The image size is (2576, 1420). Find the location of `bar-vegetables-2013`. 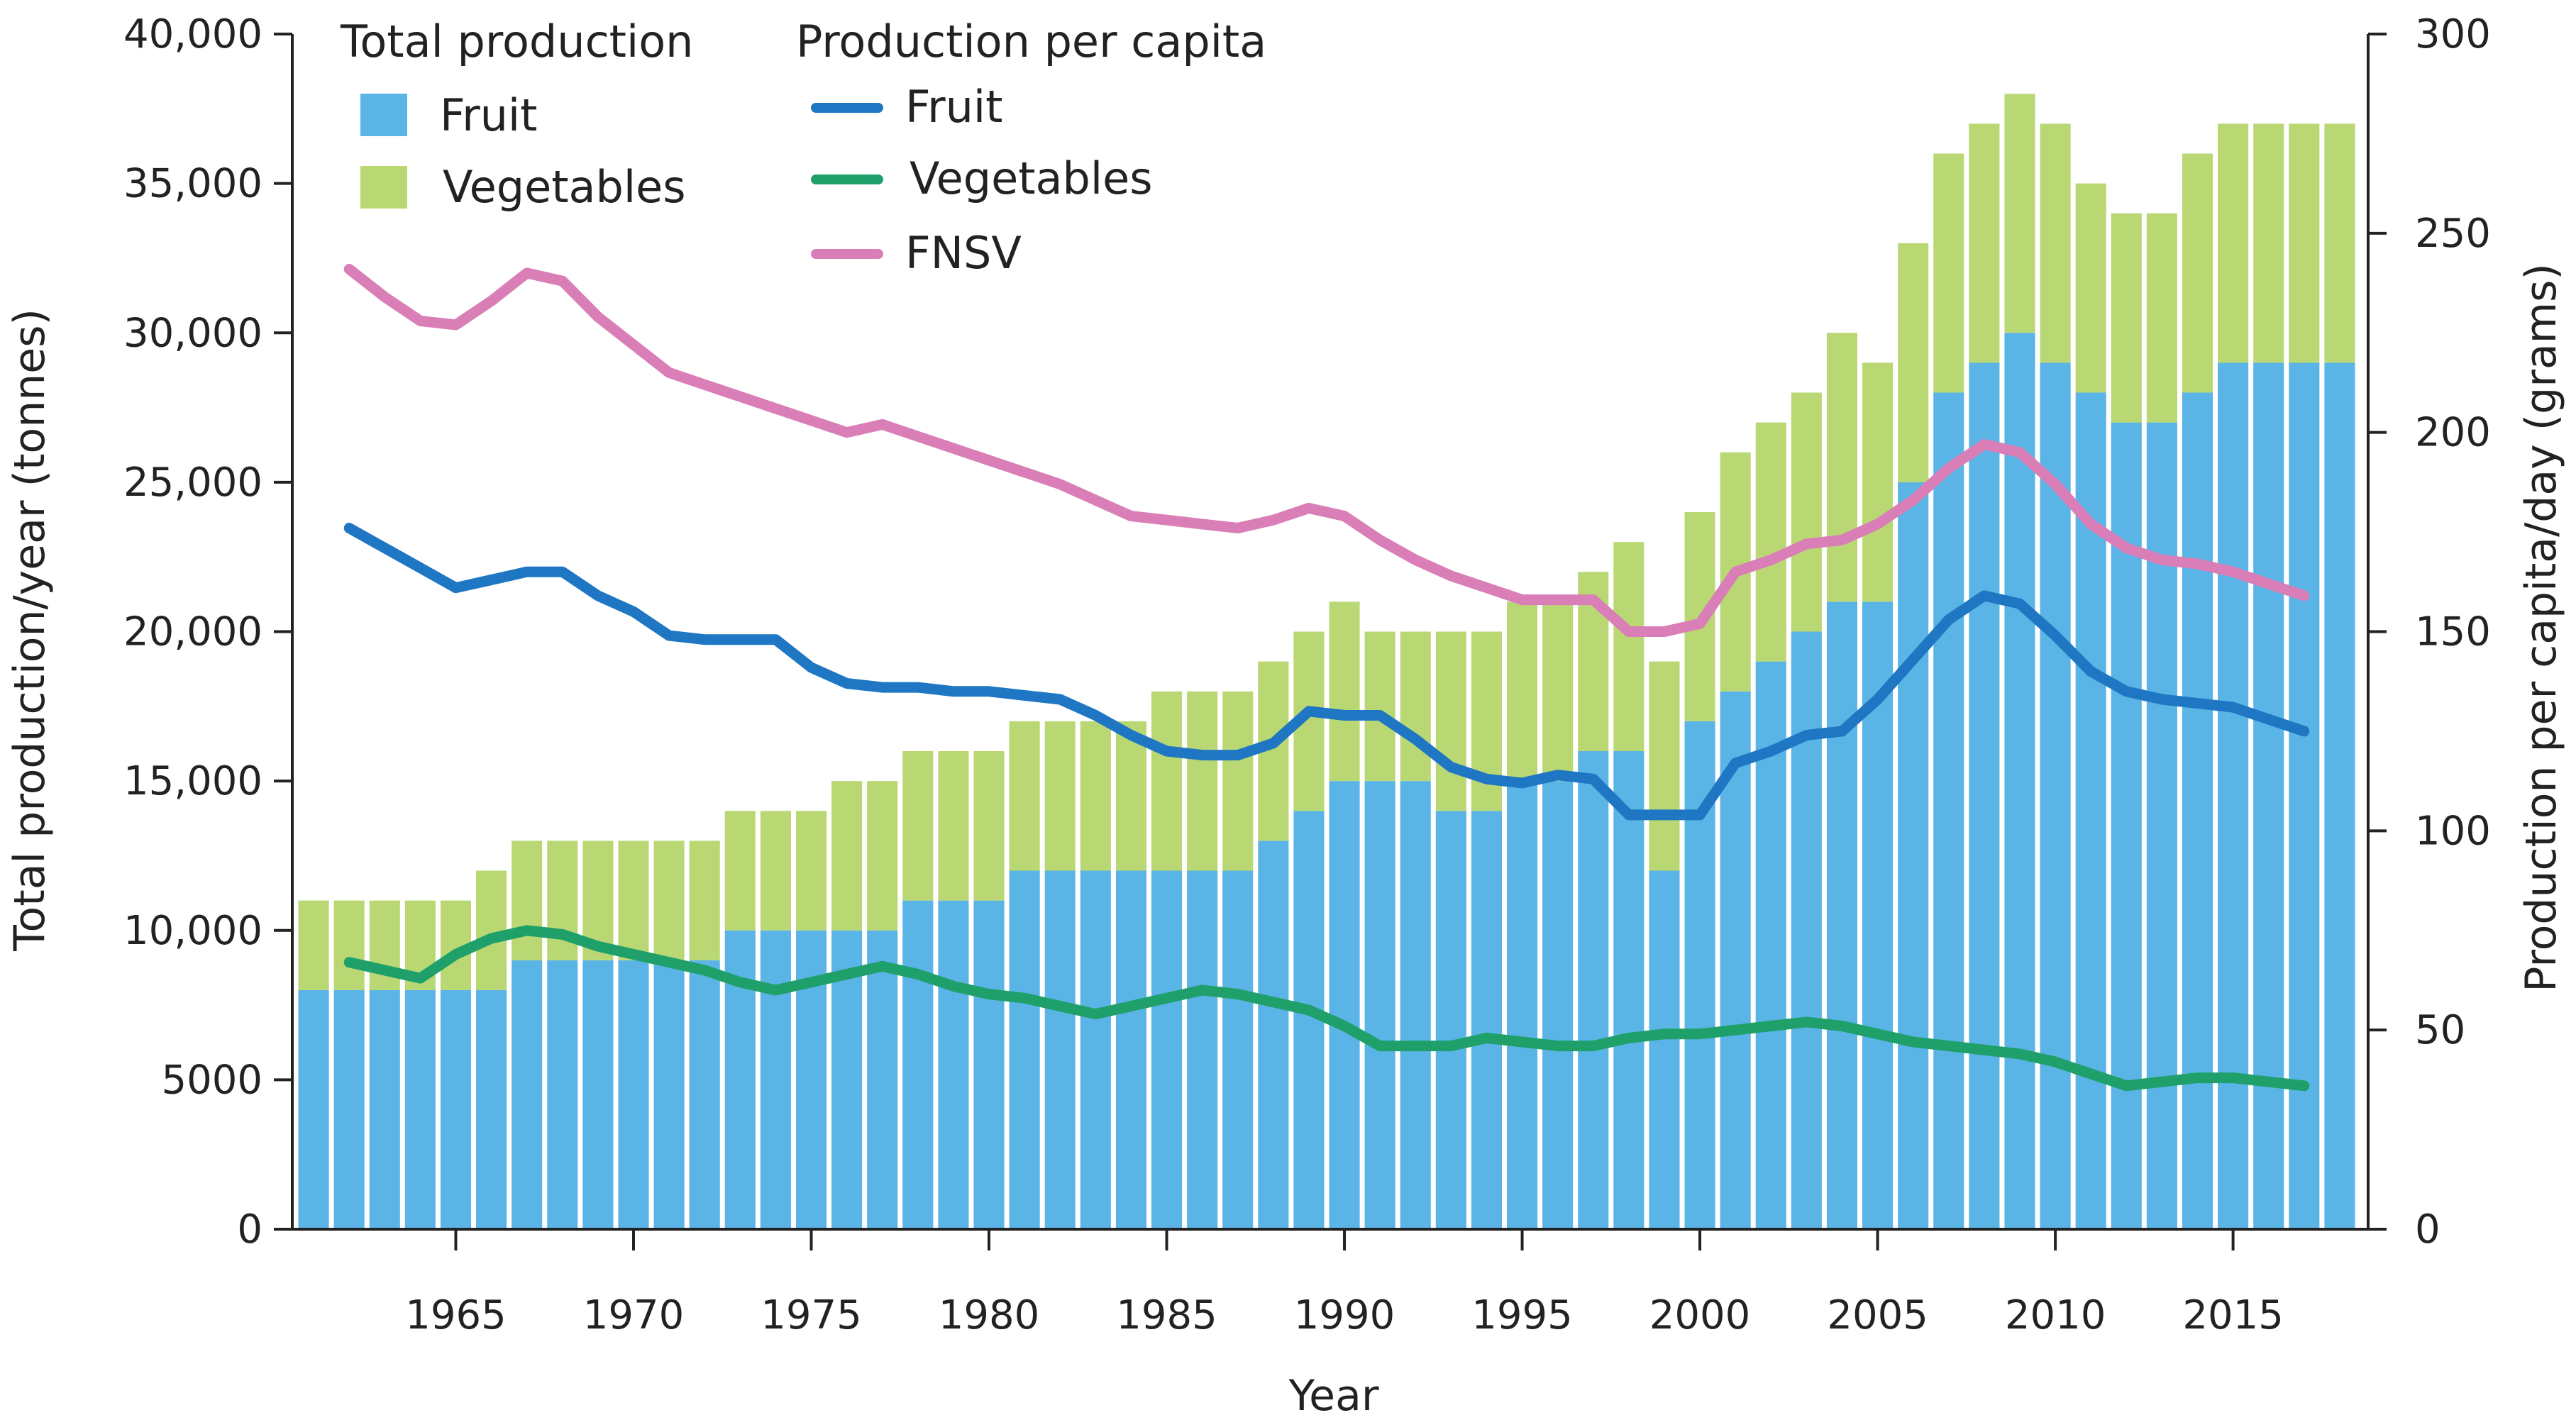

bar-vegetables-2013 is located at coordinates (2161, 318).